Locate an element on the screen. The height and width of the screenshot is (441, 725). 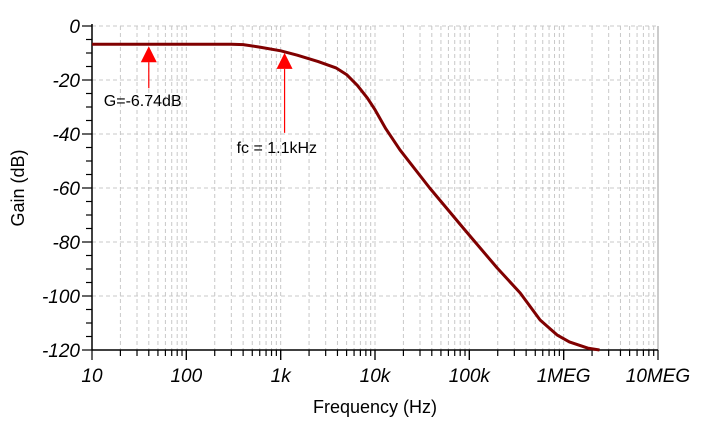
x-tick-label: 10MEG is located at coordinates (658, 376).